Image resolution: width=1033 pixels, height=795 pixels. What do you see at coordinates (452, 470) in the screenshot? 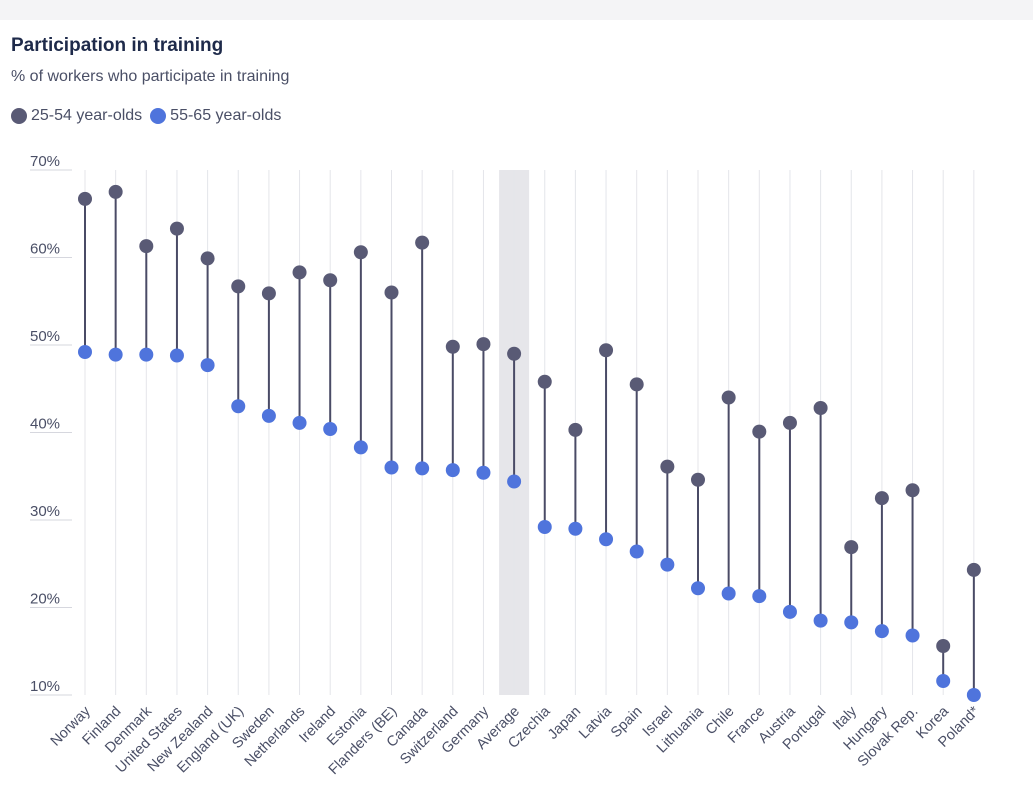
I see `point-55-65-switzerland` at bounding box center [452, 470].